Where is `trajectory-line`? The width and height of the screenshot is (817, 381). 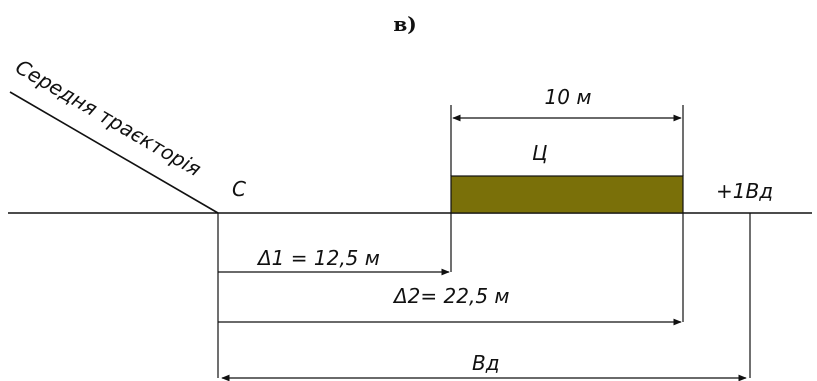
trajectory-line is located at coordinates (114, 152).